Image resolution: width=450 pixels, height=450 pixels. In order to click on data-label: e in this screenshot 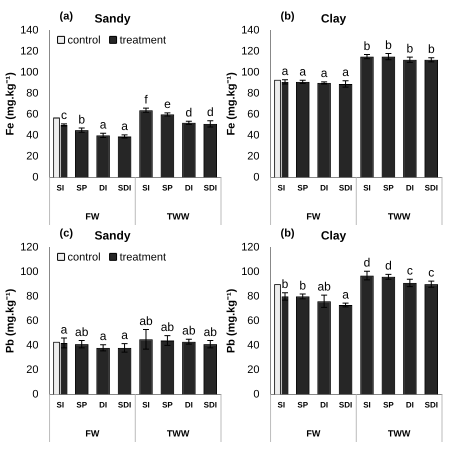, I will do `click(168, 104)`.